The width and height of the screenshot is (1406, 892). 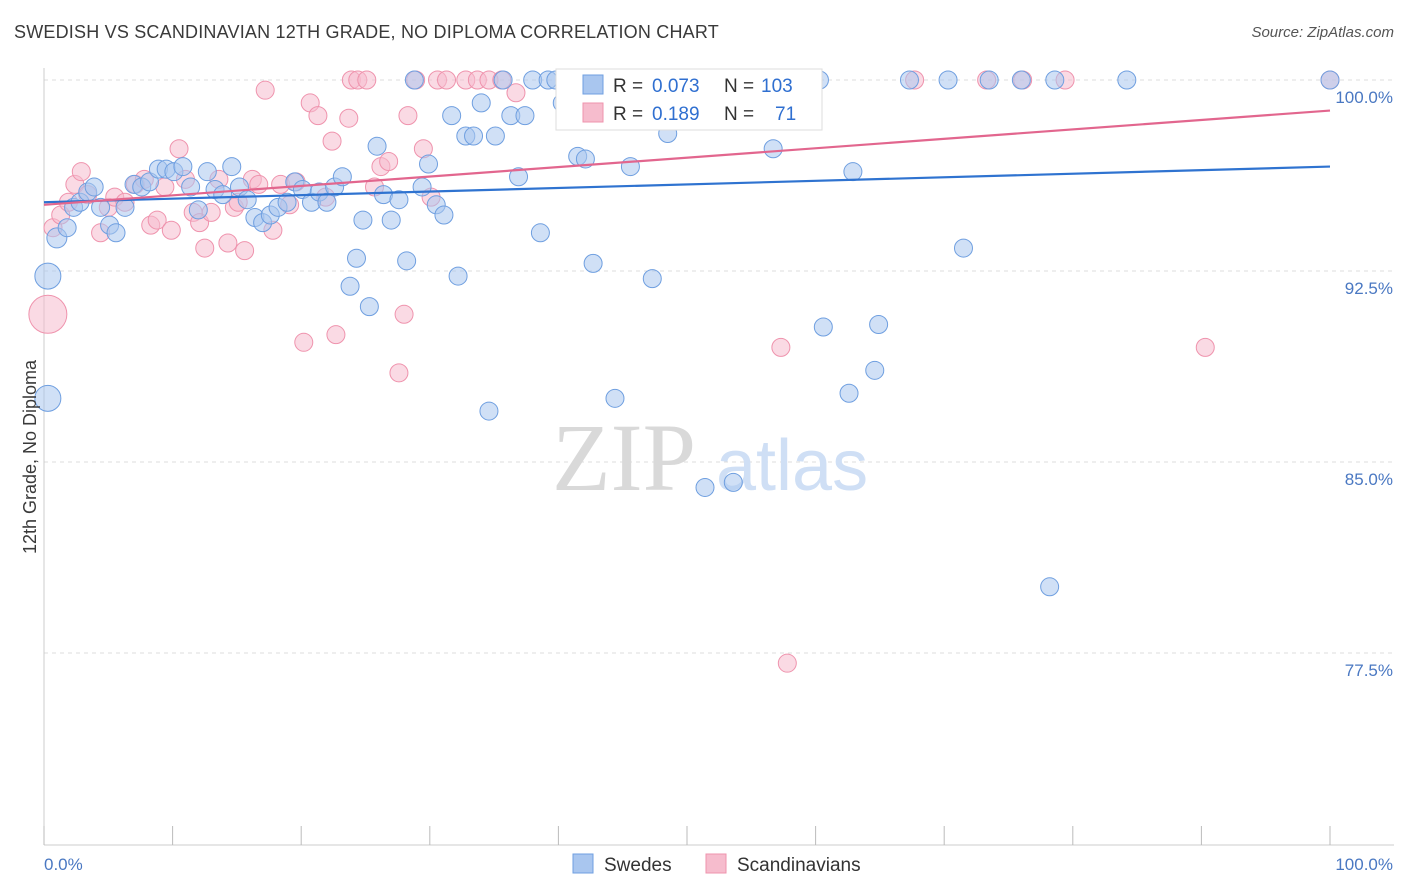 I want to click on y-tick-label: 85.0%, so click(x=1369, y=479).